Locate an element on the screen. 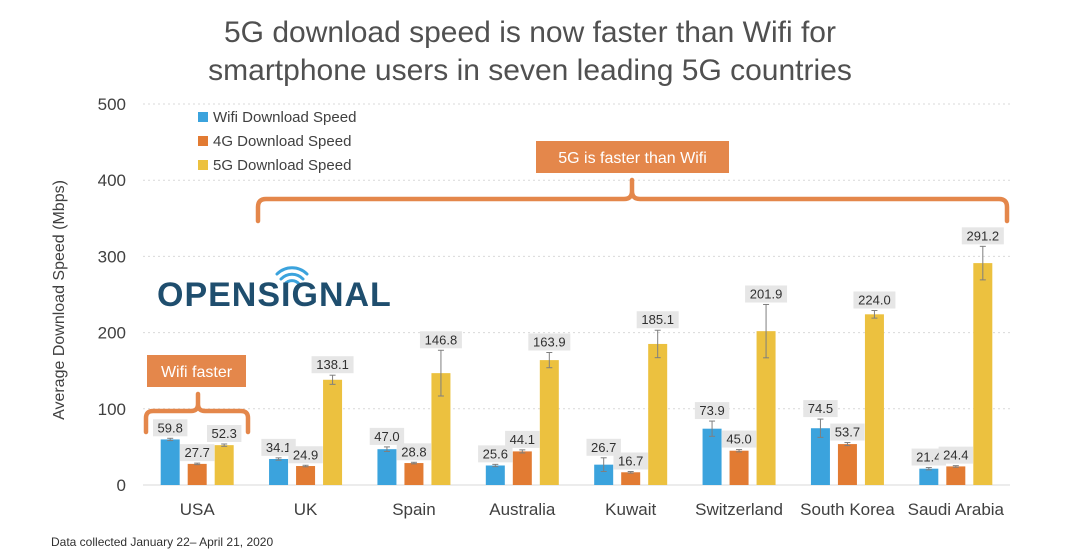  data-label: 47.0 is located at coordinates (387, 436).